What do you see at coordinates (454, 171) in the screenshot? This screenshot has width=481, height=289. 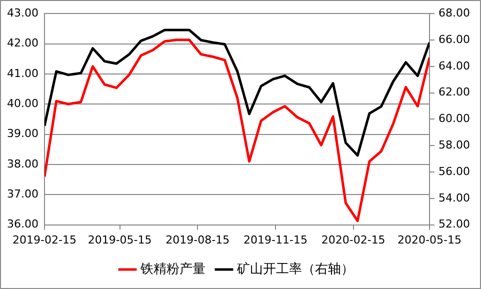 I see `y2-tick-label: 56.00` at bounding box center [454, 171].